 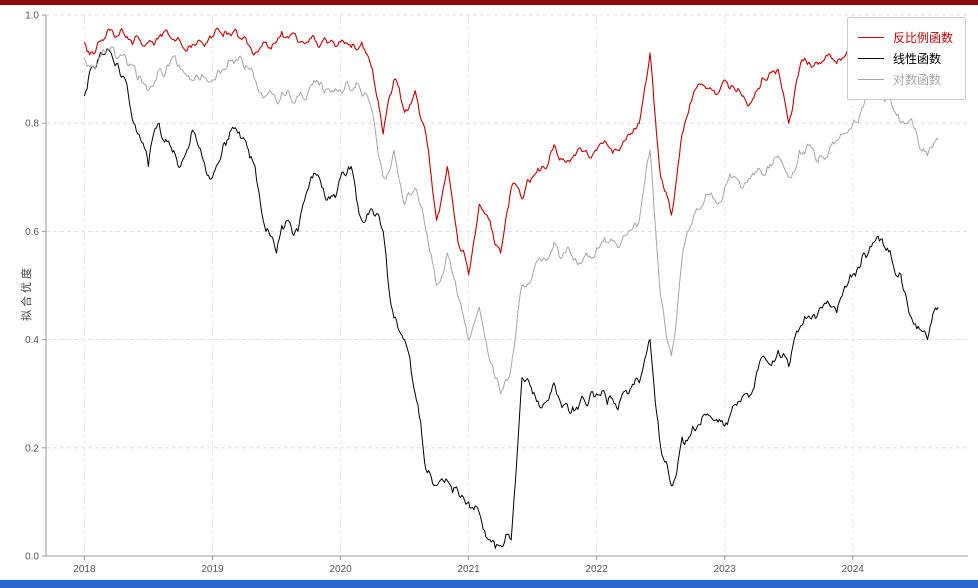 I want to click on legend-item-log: 对数函数, so click(x=905, y=79).